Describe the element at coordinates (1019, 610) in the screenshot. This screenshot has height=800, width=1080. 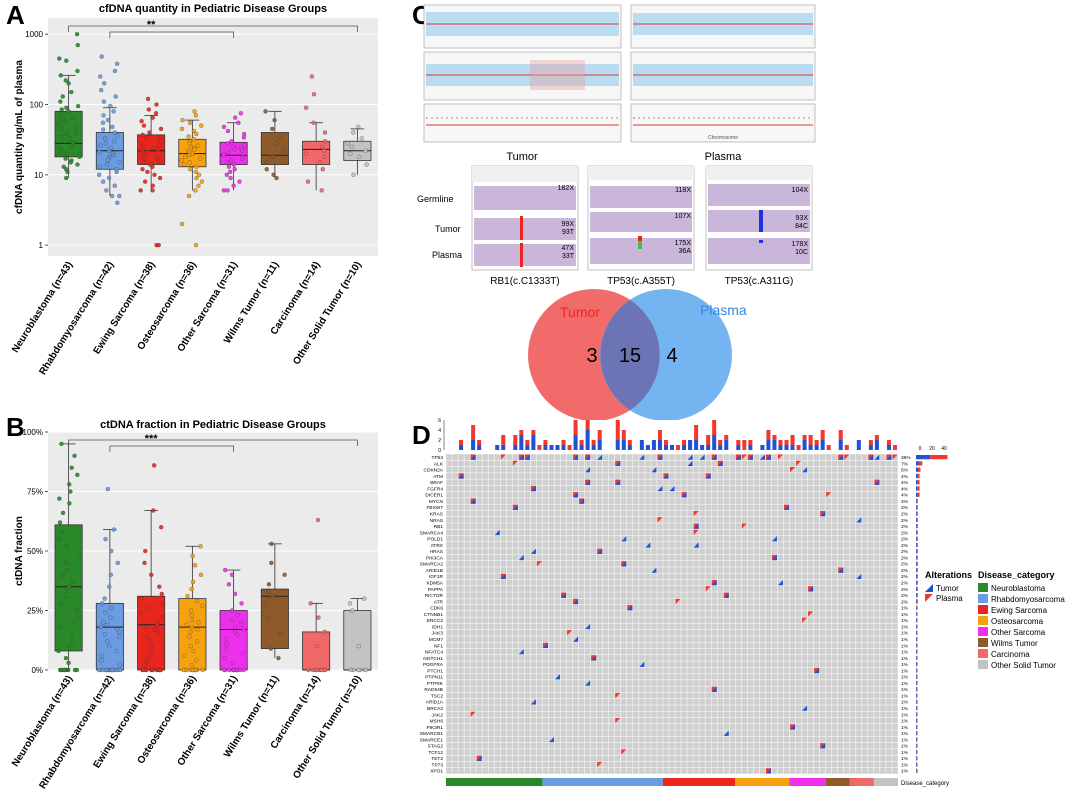
I see `category-legend-label: Ewing Sarcoma` at that location.